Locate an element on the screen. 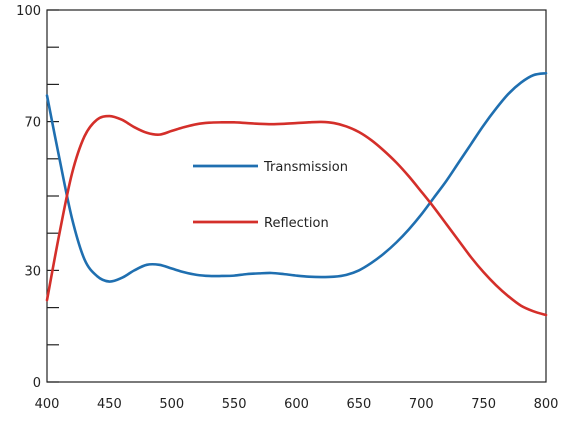 This screenshot has height=432, width=566. legend-label-reflection: Reflection is located at coordinates (296, 223).